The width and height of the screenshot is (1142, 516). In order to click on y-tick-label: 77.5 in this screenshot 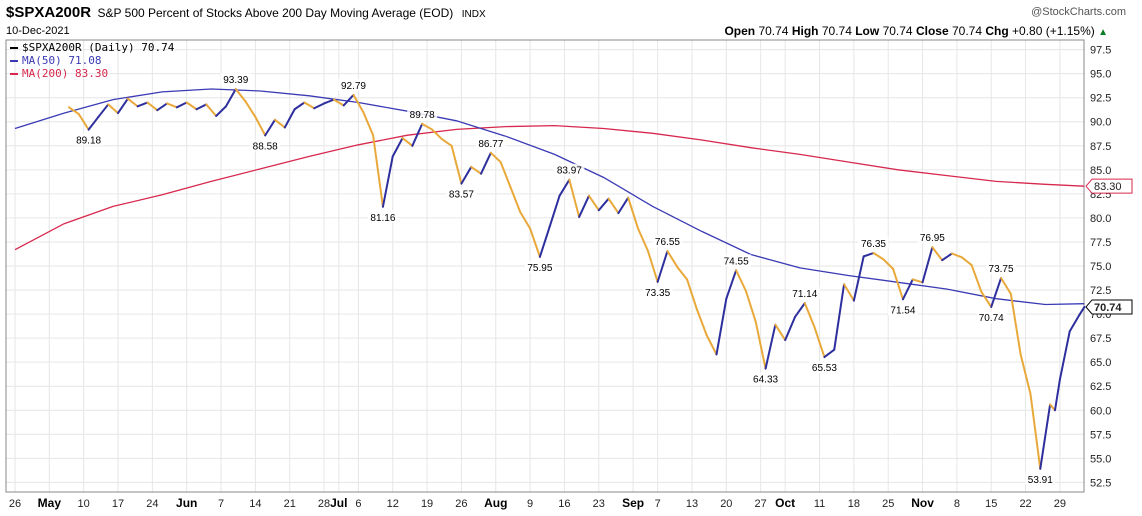, I will do `click(1100, 243)`.